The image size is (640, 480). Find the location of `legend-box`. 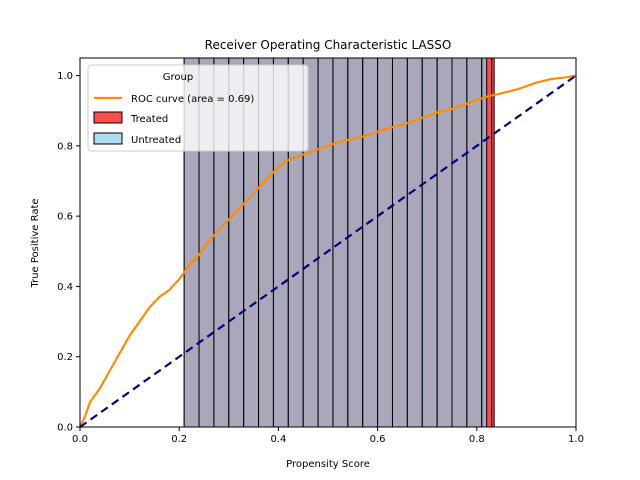

legend-box is located at coordinates (198, 108).